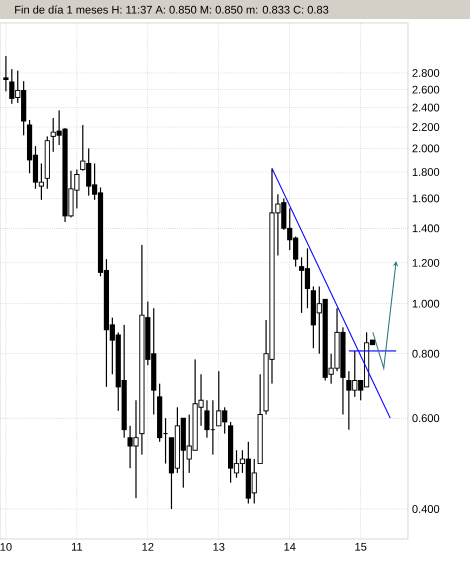 This screenshot has width=470, height=563. Describe the element at coordinates (77, 546) in the screenshot. I see `x-tick-label: 11` at that location.